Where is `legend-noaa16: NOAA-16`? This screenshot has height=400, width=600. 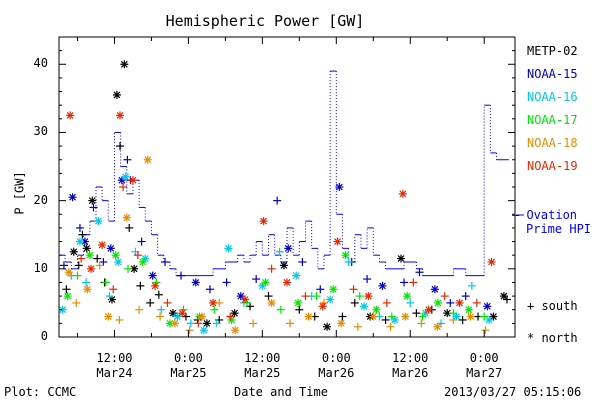
legend-noaa16: NOAA-16 is located at coordinates (552, 97).